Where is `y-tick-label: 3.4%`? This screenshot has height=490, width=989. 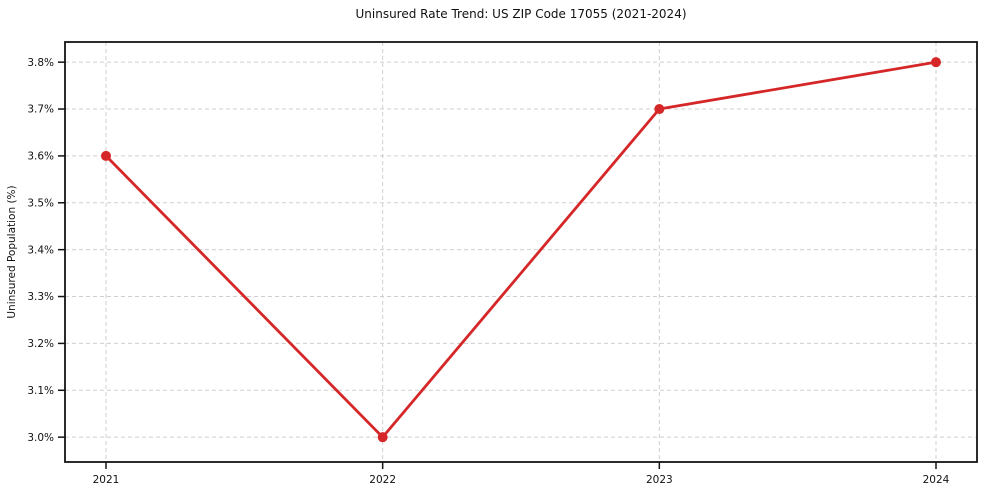
y-tick-label: 3.4% is located at coordinates (40, 250).